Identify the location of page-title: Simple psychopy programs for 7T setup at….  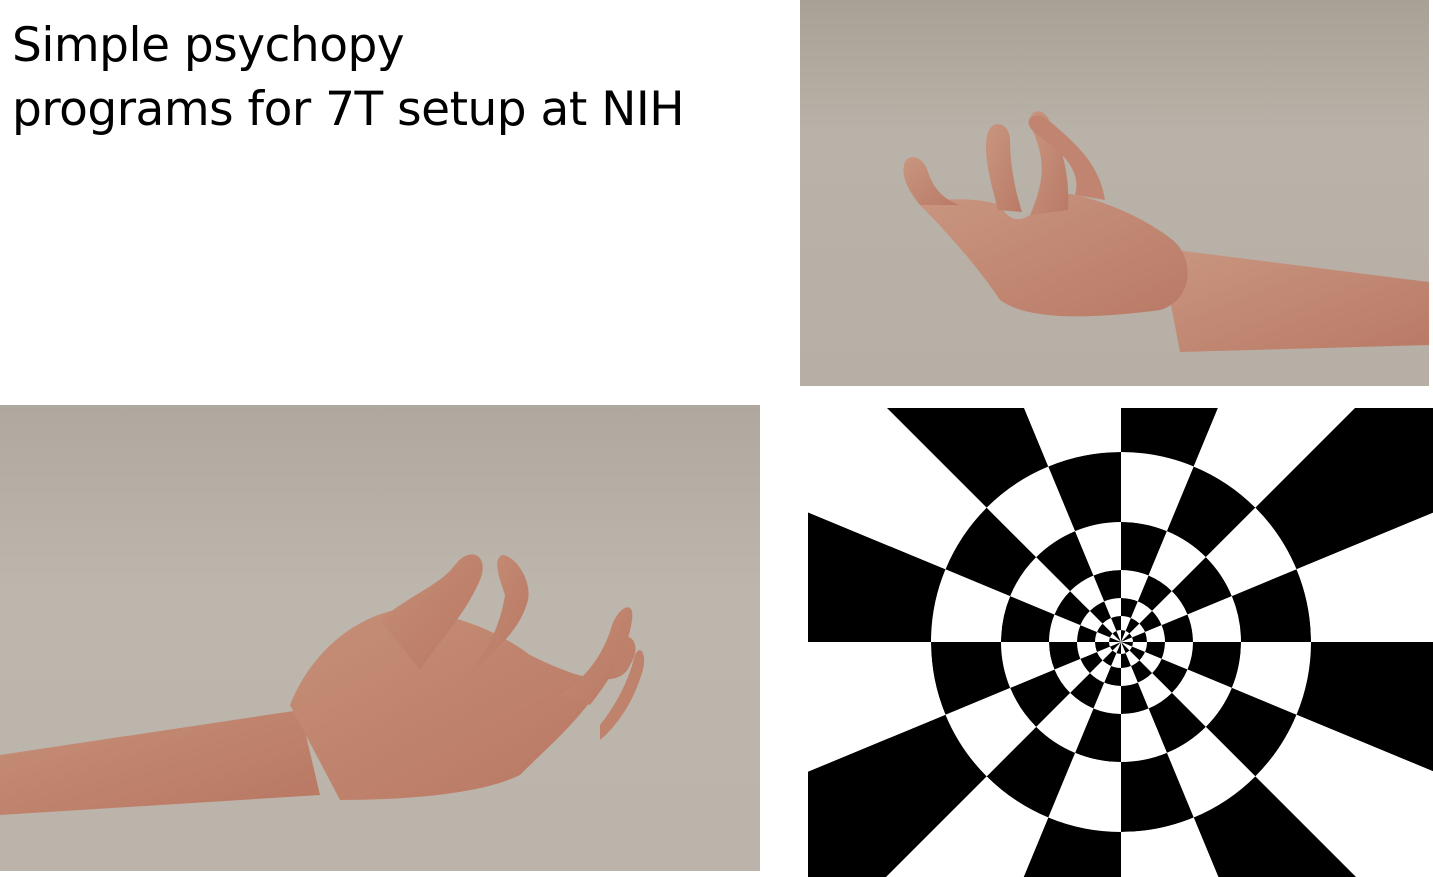
(392, 78).